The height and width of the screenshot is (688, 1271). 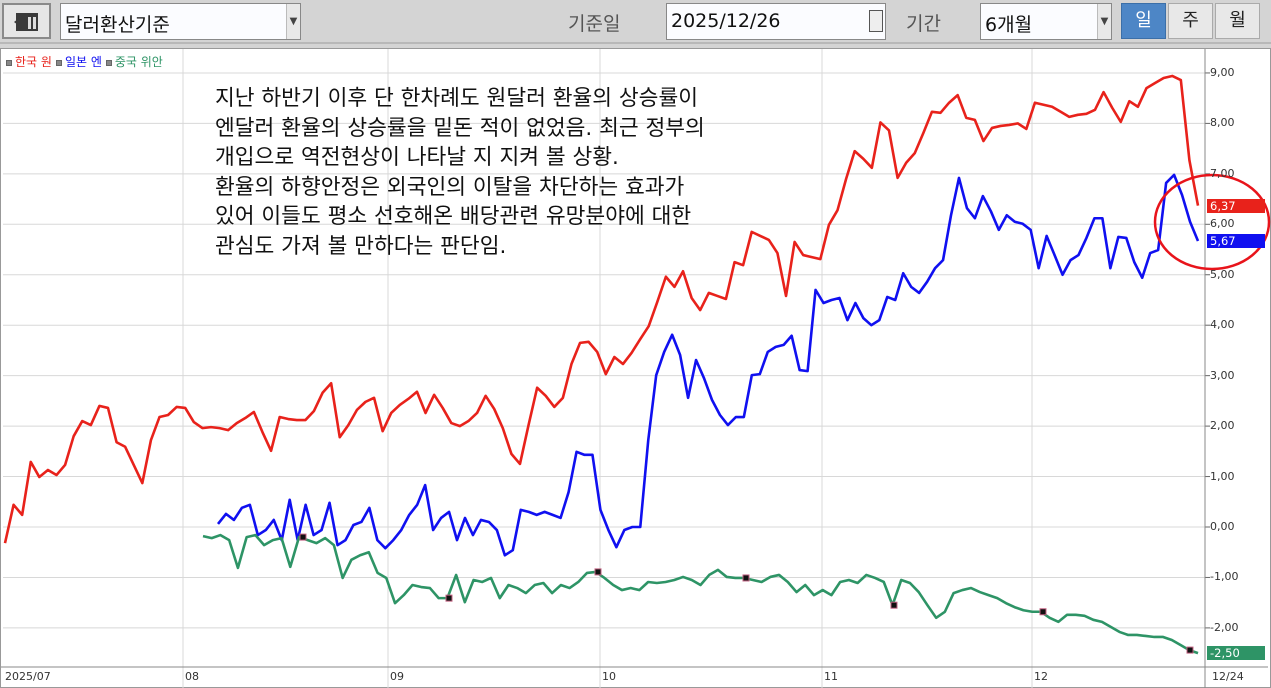 I want to click on x-tick-label: 12, so click(x=1041, y=676).